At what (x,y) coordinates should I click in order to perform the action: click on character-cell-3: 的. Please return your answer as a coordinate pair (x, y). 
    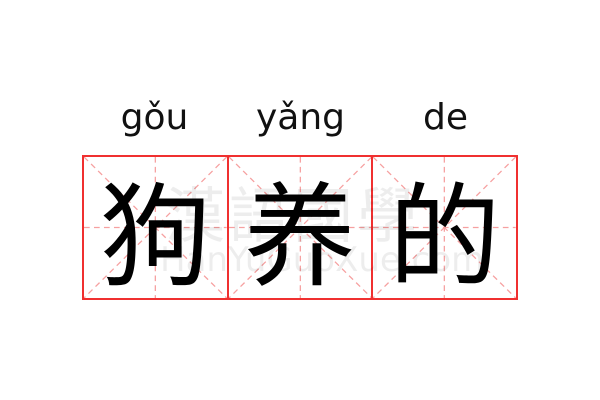
    Looking at the image, I should click on (444, 230).